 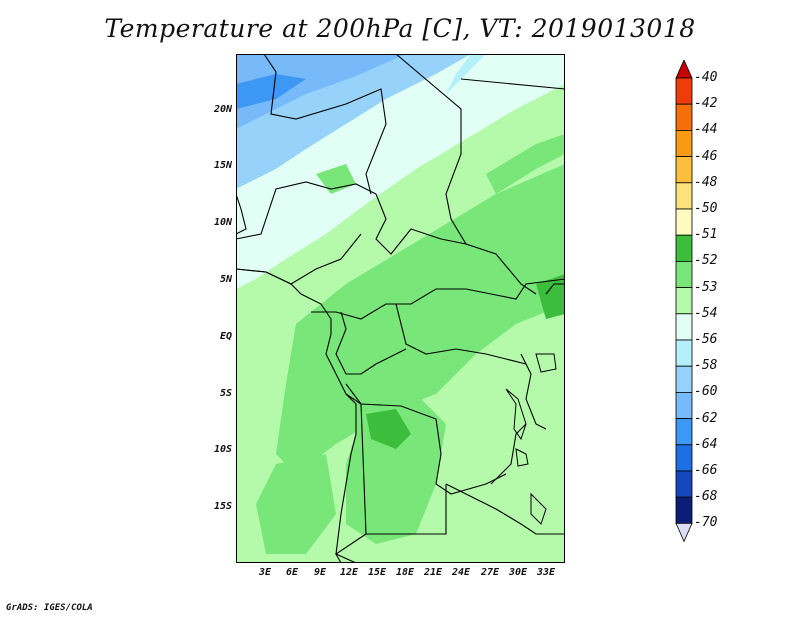 I want to click on lat-label-10n: 10N, so click(x=222, y=222).